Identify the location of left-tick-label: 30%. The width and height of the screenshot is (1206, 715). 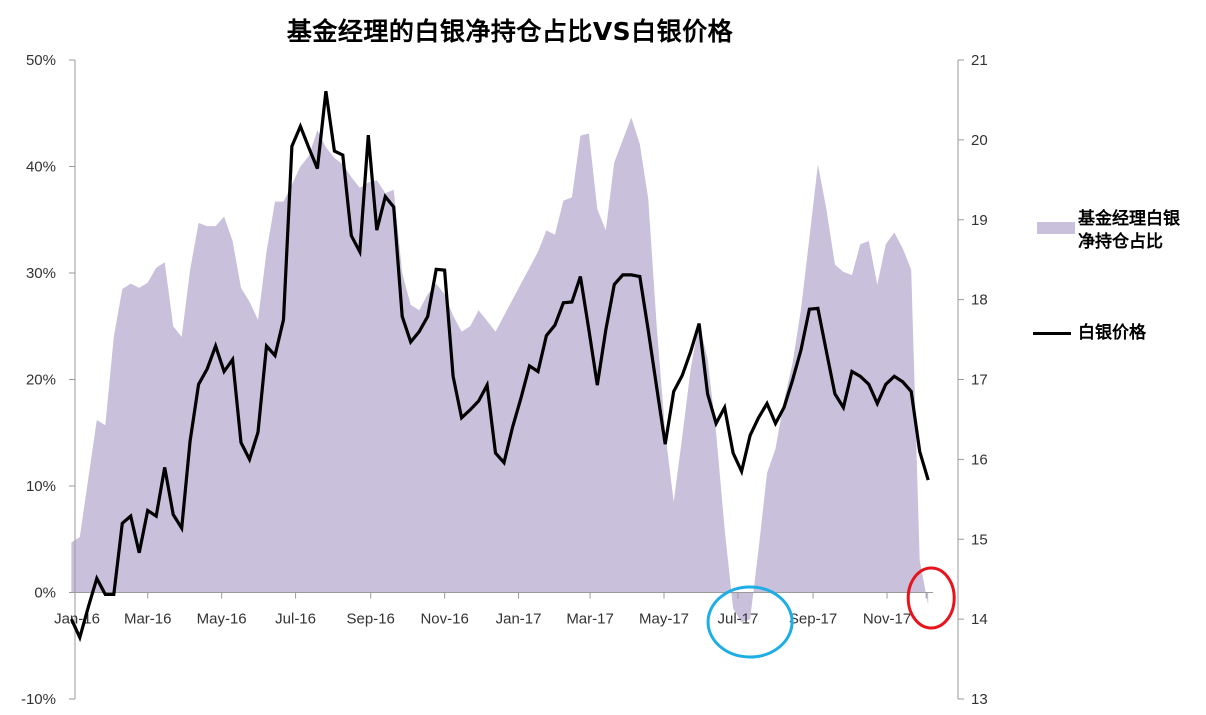
(41, 273).